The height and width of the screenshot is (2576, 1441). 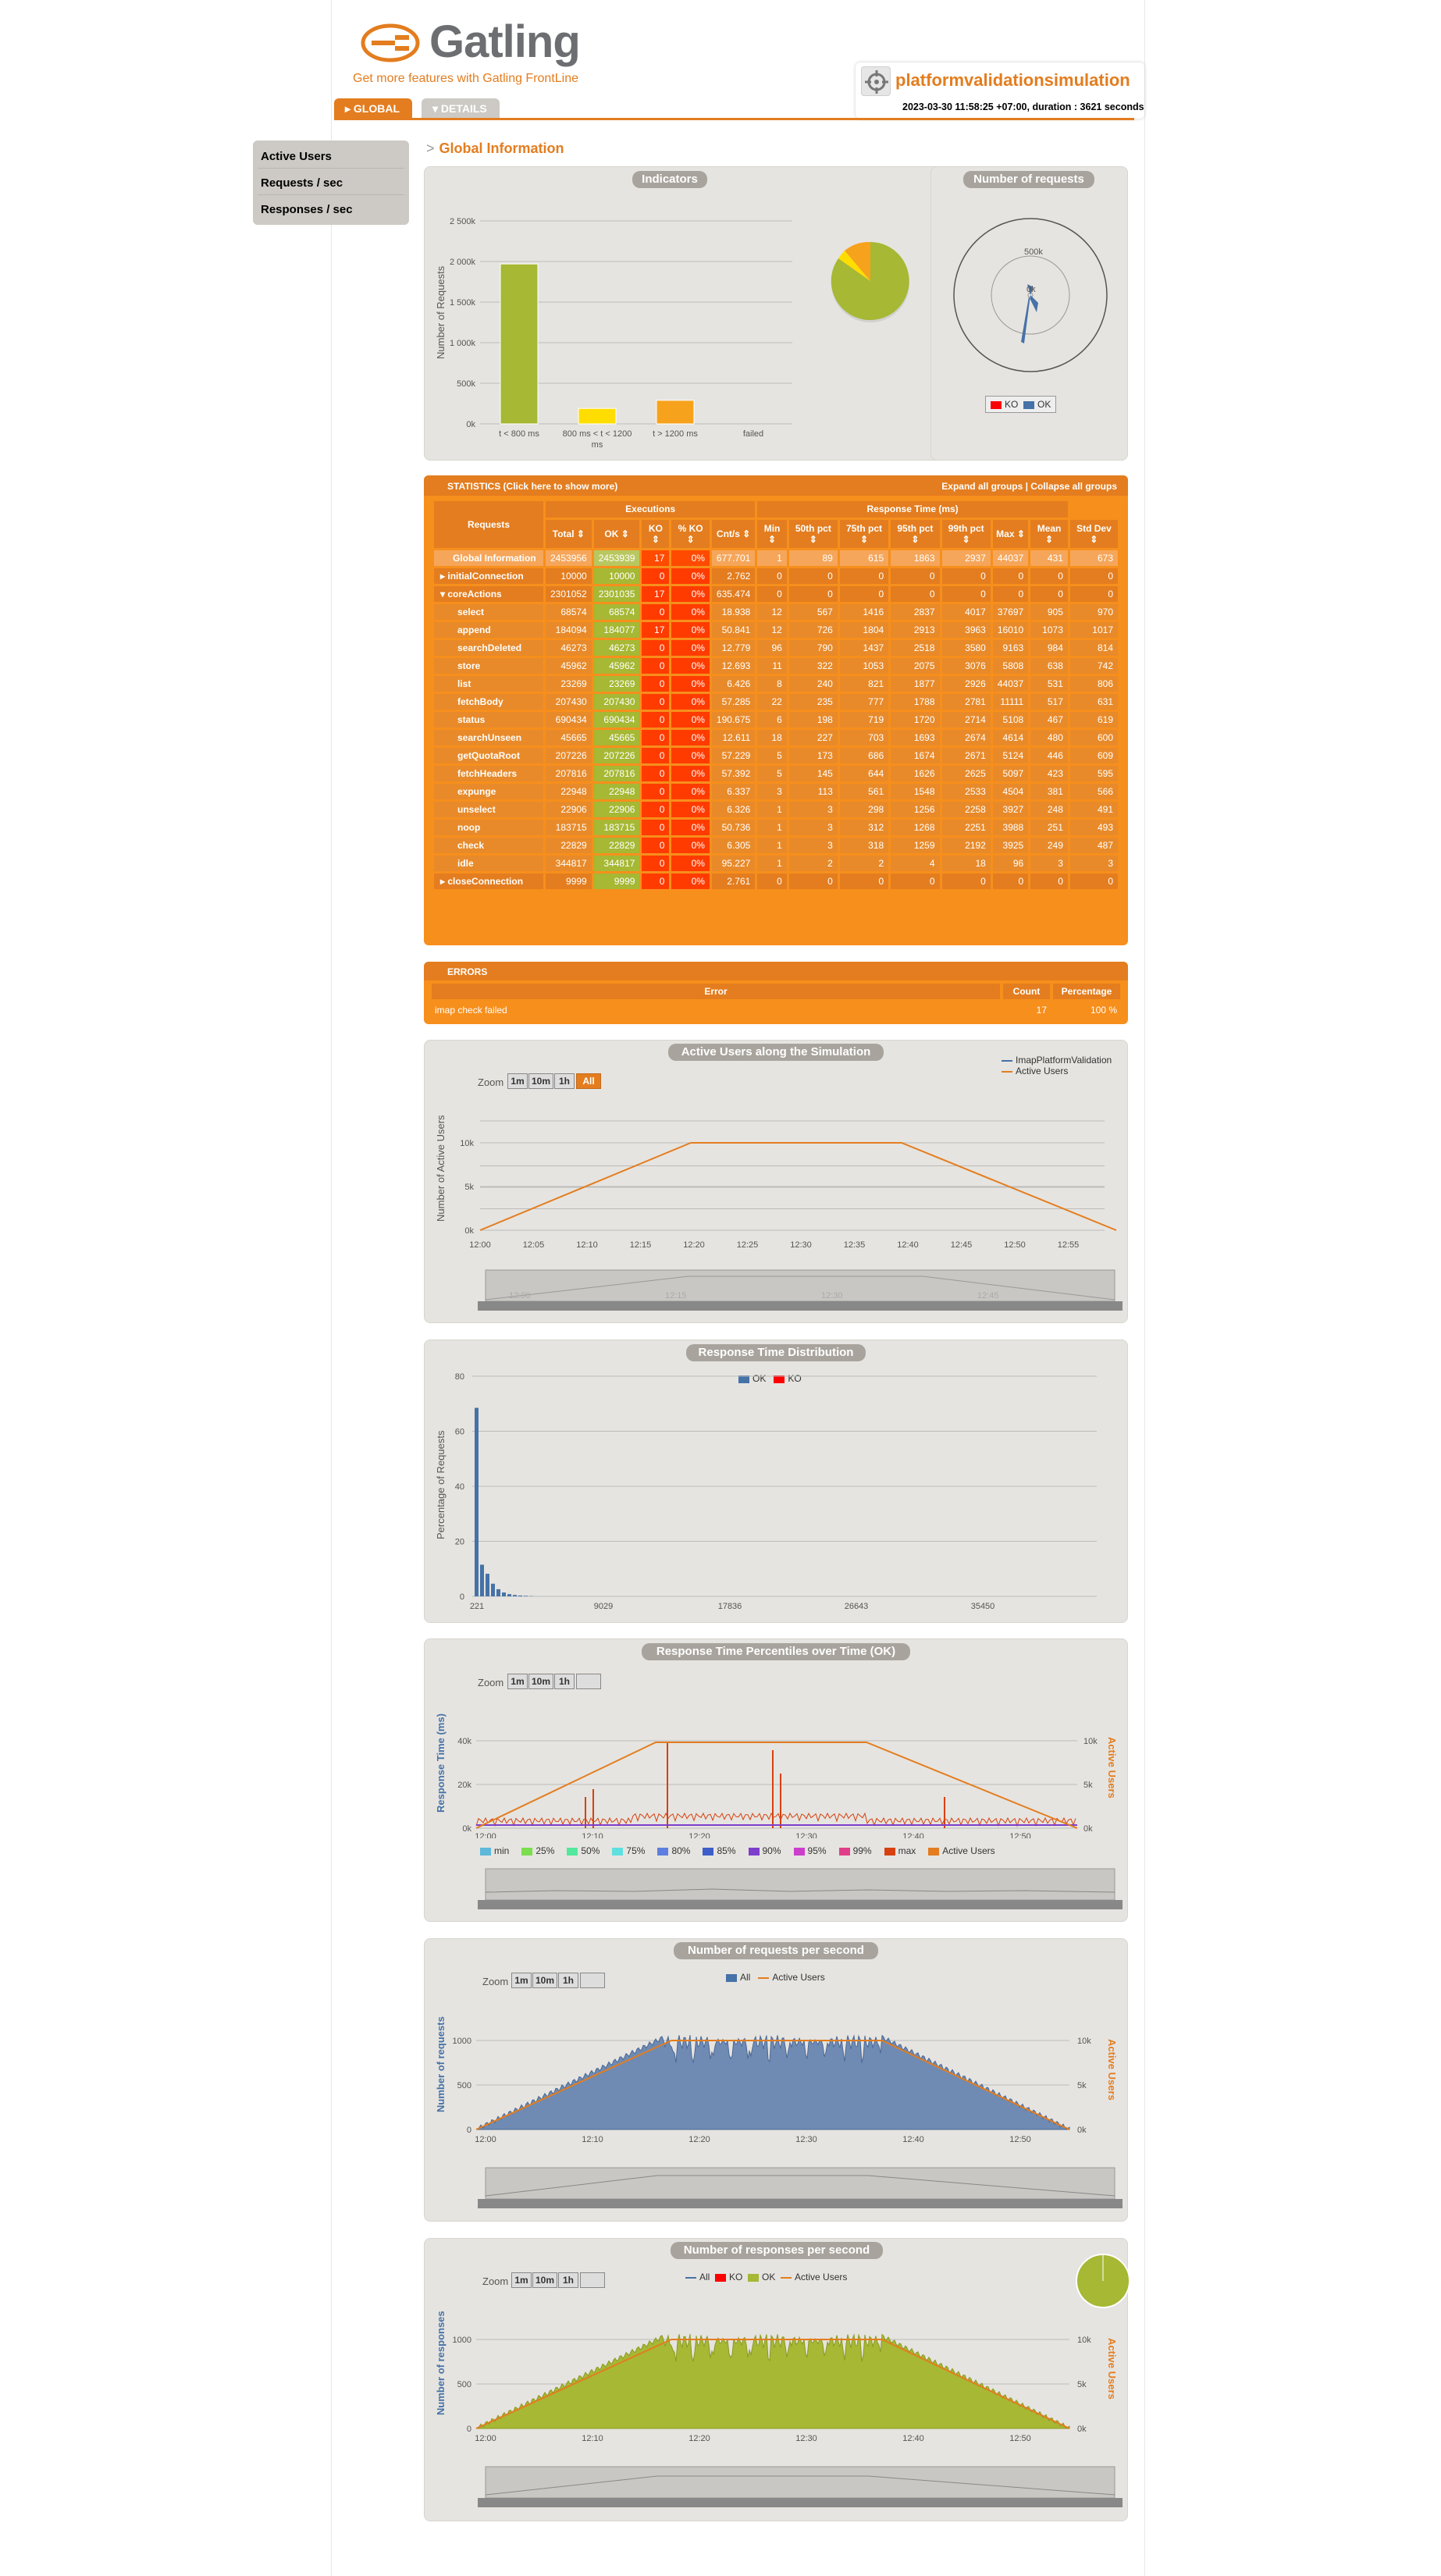 What do you see at coordinates (568, 2280) in the screenshot?
I see `zoom-1h-button-4: 1h` at bounding box center [568, 2280].